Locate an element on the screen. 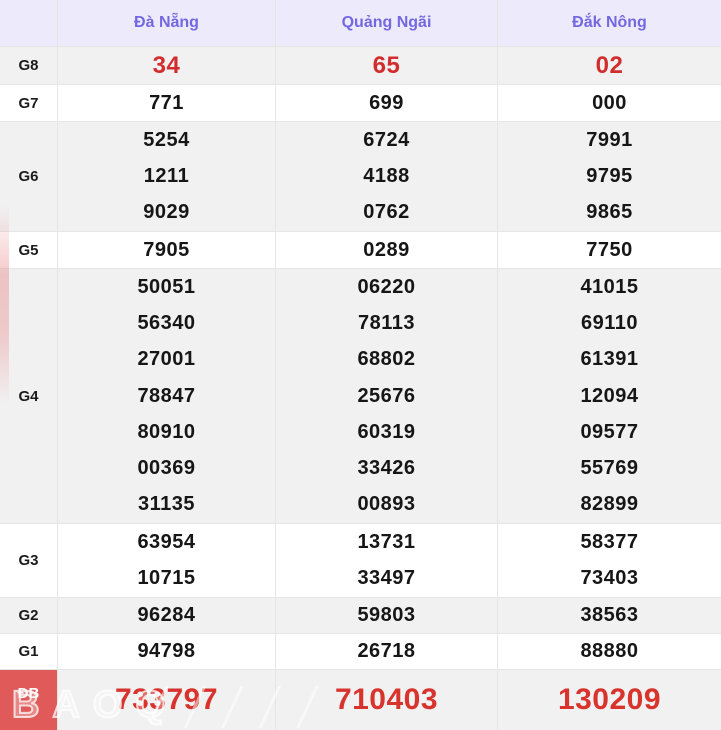  prize-value: 0762 is located at coordinates (386, 212).